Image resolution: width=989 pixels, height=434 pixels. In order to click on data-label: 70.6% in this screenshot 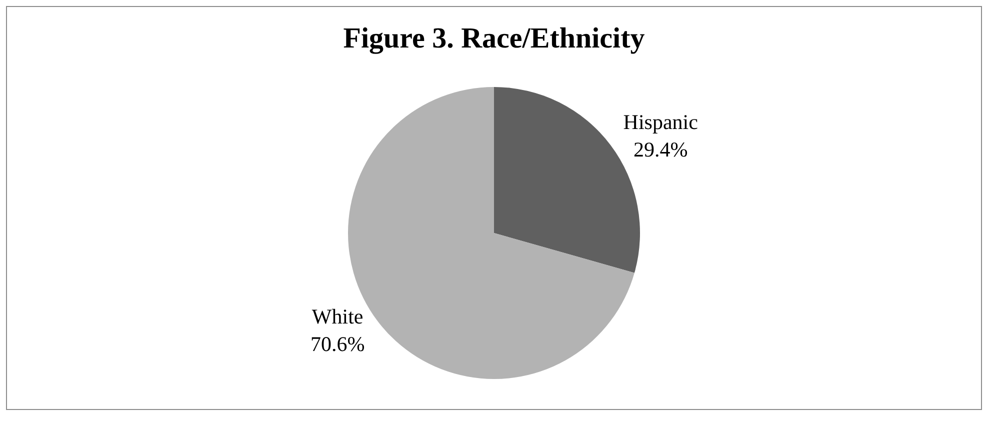, I will do `click(337, 344)`.